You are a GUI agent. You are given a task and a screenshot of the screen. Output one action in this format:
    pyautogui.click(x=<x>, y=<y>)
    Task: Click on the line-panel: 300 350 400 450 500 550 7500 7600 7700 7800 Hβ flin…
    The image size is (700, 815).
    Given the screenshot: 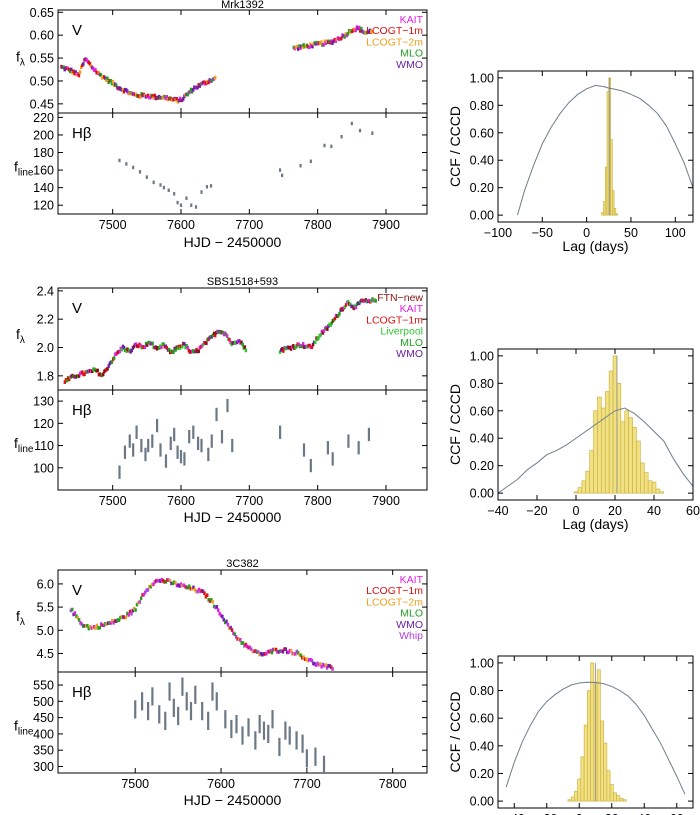 What is the action you would take?
    pyautogui.click(x=221, y=731)
    